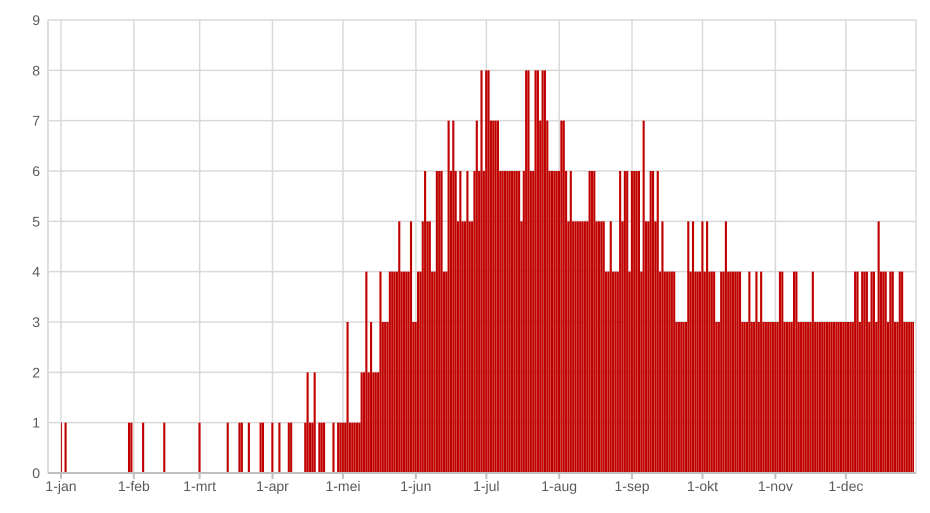 The height and width of the screenshot is (513, 930). Describe the element at coordinates (36, 221) in the screenshot. I see `y-tick-label: 5` at that location.